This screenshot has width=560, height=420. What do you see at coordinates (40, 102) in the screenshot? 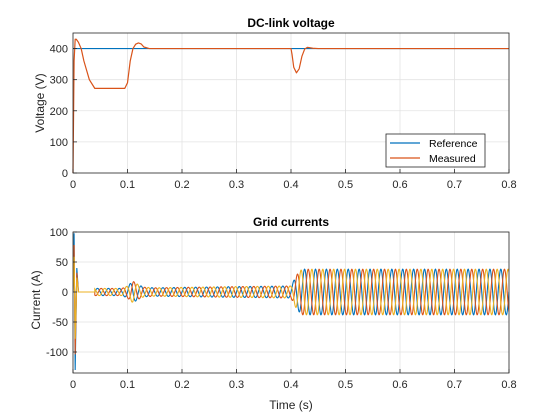
I see `voltage-y-axis-label: Voltage (V)` at bounding box center [40, 102].